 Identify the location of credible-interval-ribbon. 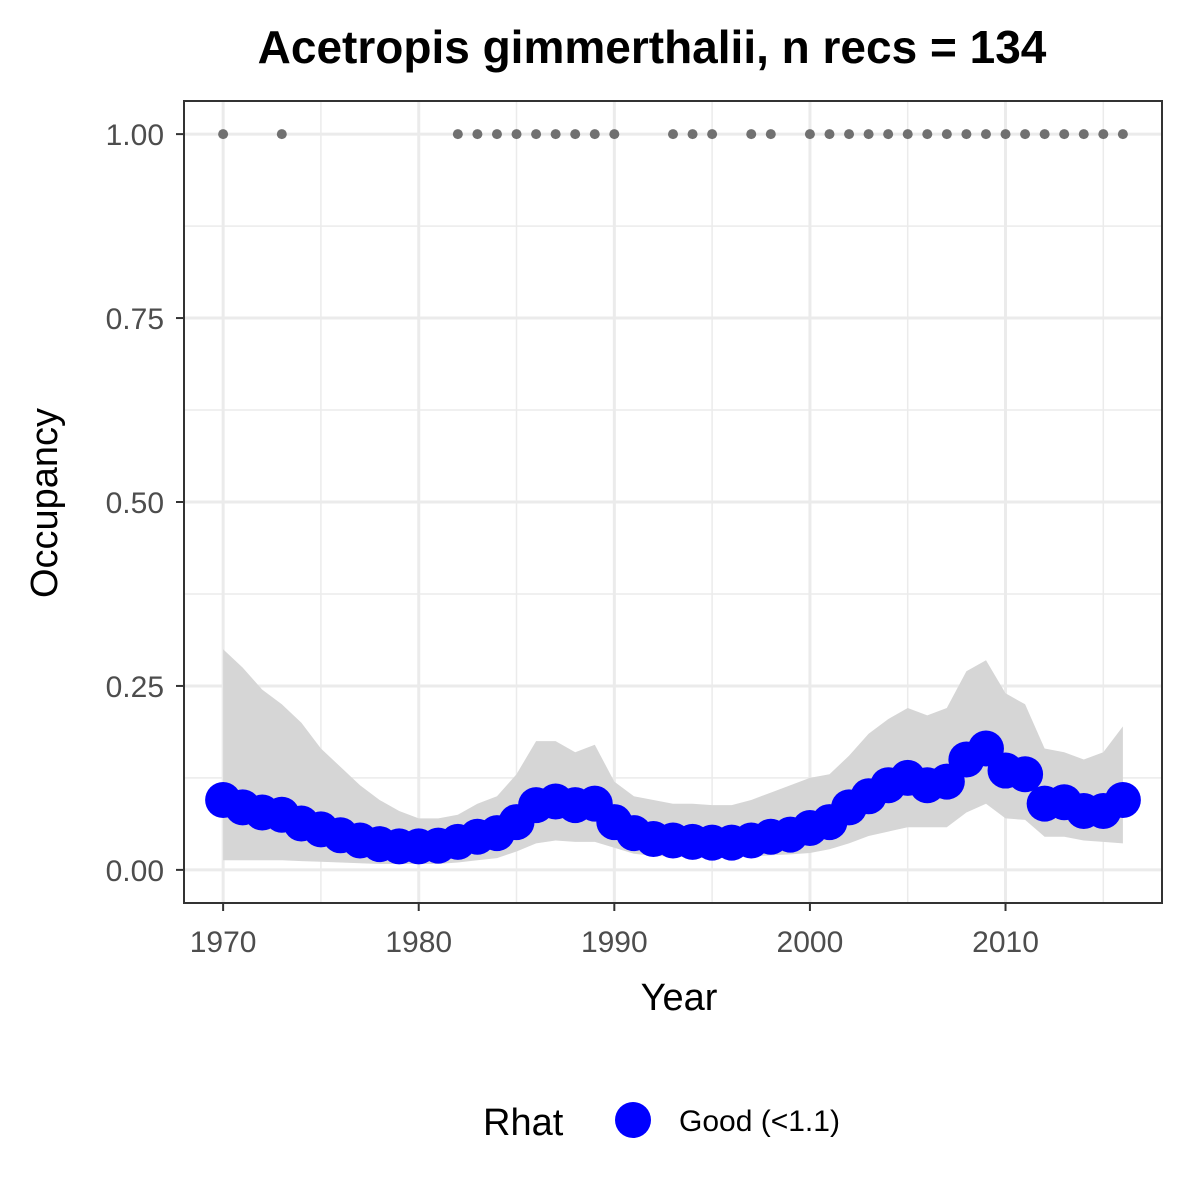
(673, 756).